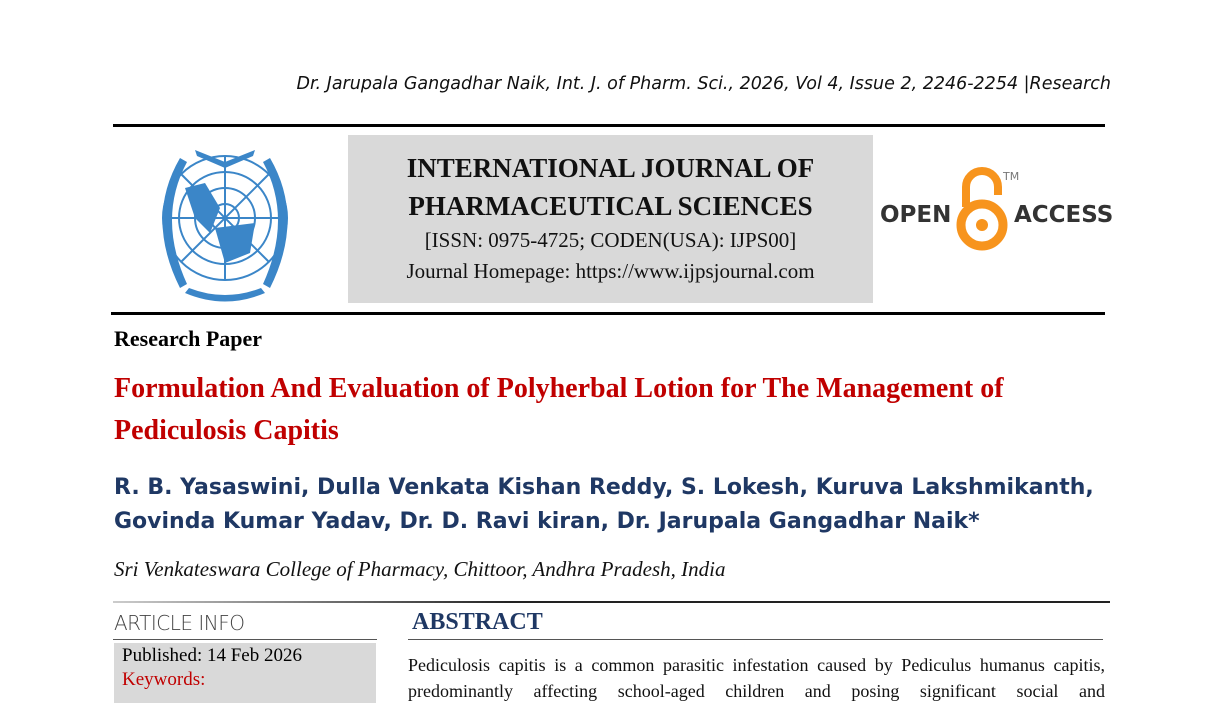 Image resolution: width=1220 pixels, height=704 pixels. What do you see at coordinates (1064, 215) in the screenshot?
I see `access-text: ACCESS` at bounding box center [1064, 215].